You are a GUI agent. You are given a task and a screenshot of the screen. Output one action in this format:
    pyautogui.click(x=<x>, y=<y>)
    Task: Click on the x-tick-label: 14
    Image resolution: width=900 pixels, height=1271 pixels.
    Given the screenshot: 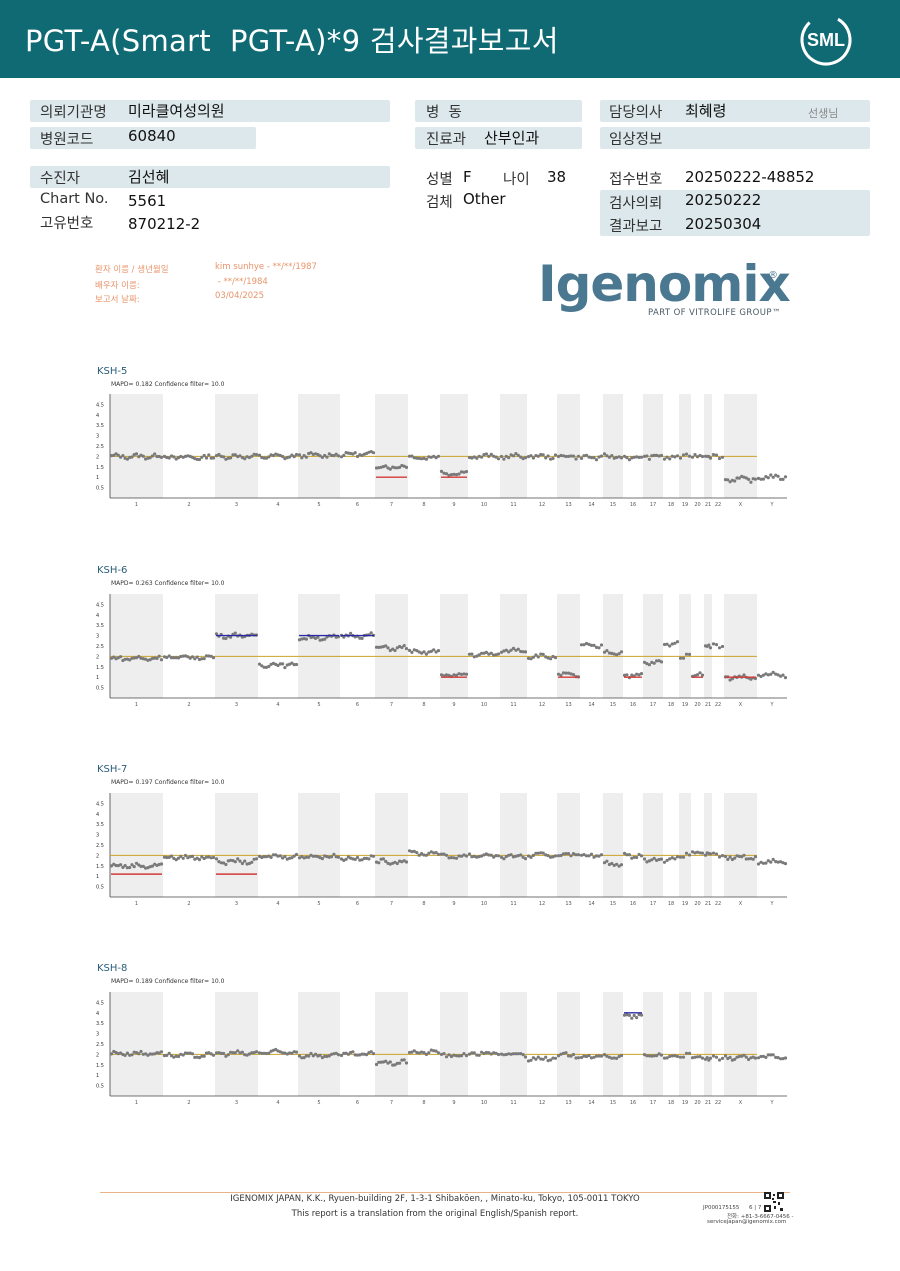 What is the action you would take?
    pyautogui.click(x=591, y=505)
    